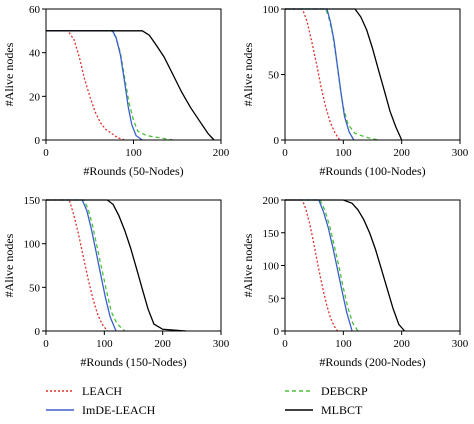 This screenshot has width=474, height=424. Describe the element at coordinates (119, 410) in the screenshot. I see `legend-label-imde-leach: ImDE-LEACH` at that location.